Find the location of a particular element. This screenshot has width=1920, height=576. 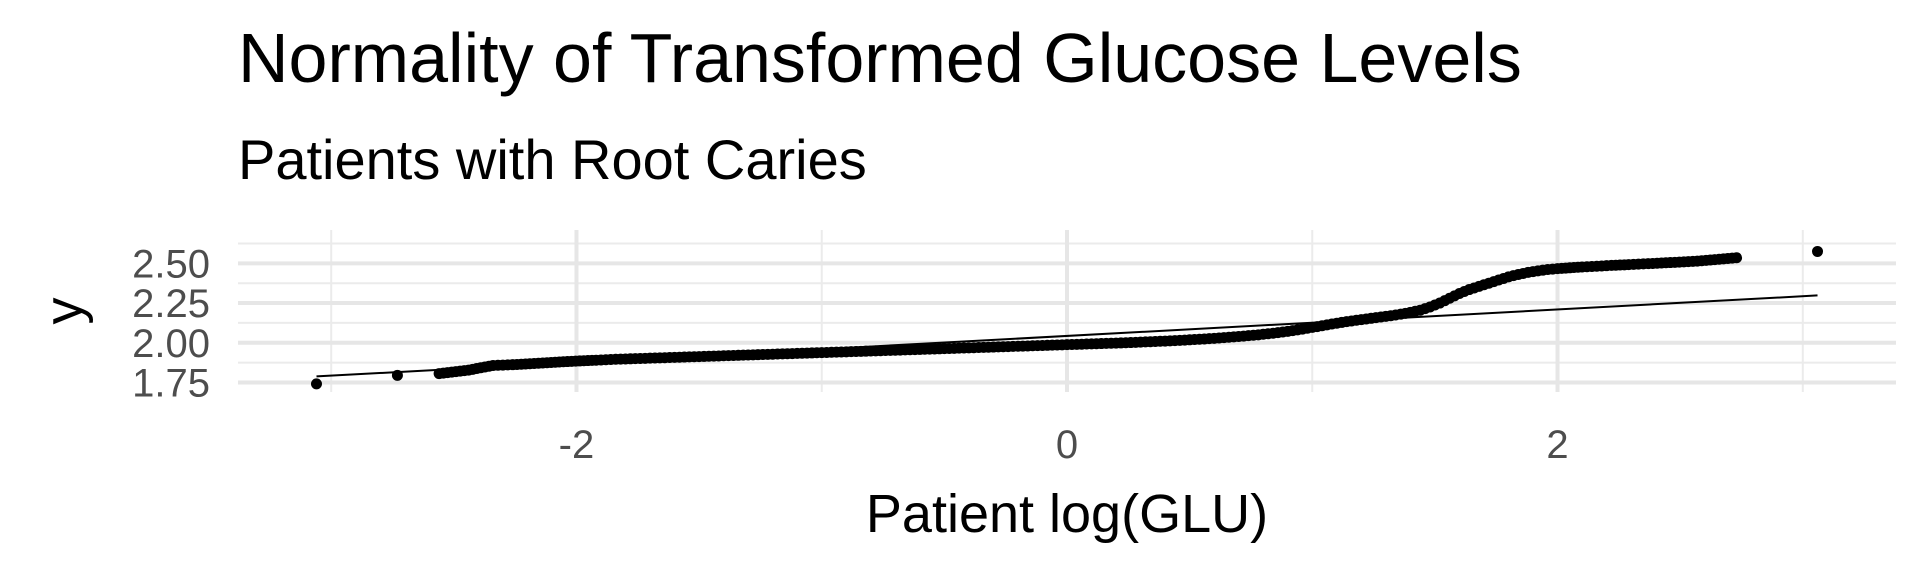

chart-subtitle: Patients with Root Caries is located at coordinates (552, 159).